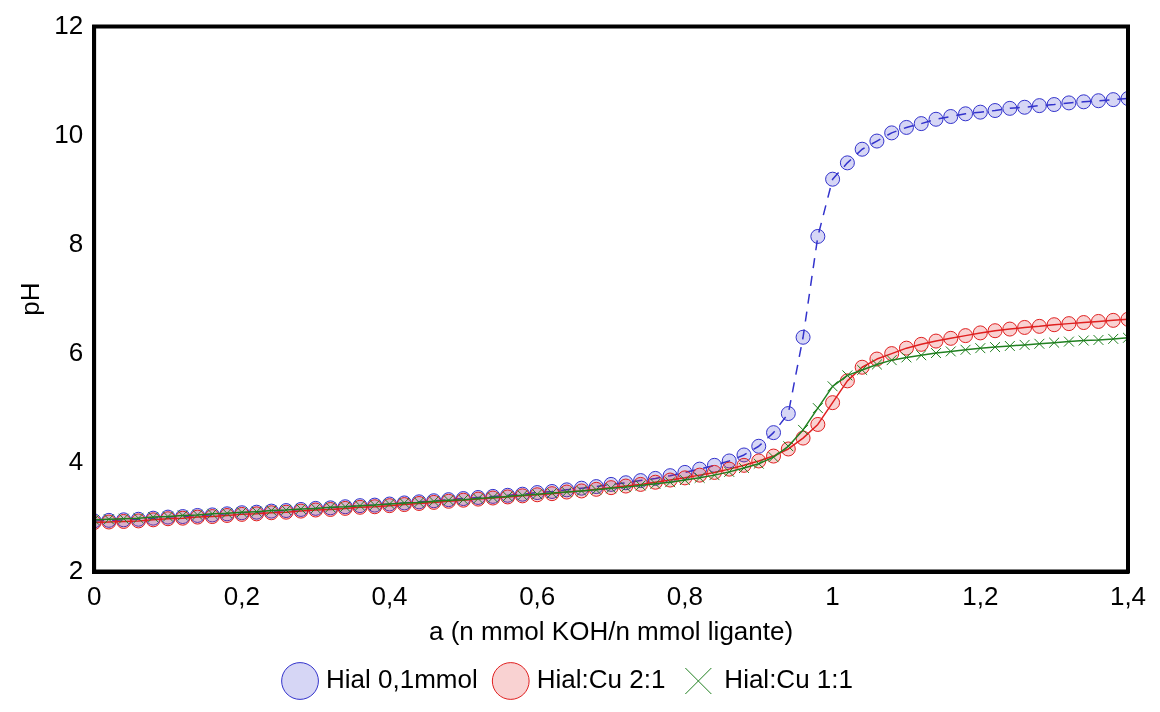 Image resolution: width=1160 pixels, height=712 pixels. Describe the element at coordinates (537, 596) in the screenshot. I see `x-tick-label: 0,6` at that location.